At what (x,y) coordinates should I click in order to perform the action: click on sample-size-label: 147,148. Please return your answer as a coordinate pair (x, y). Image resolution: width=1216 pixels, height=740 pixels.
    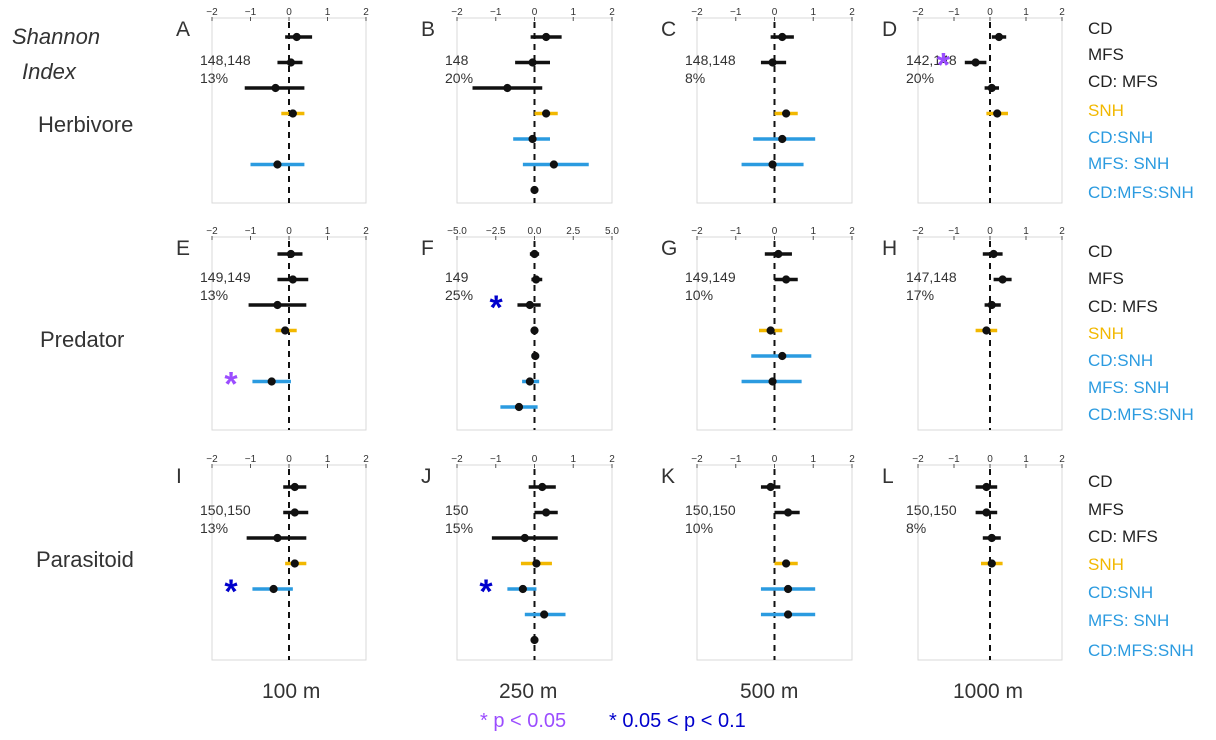
    Looking at the image, I should click on (931, 277).